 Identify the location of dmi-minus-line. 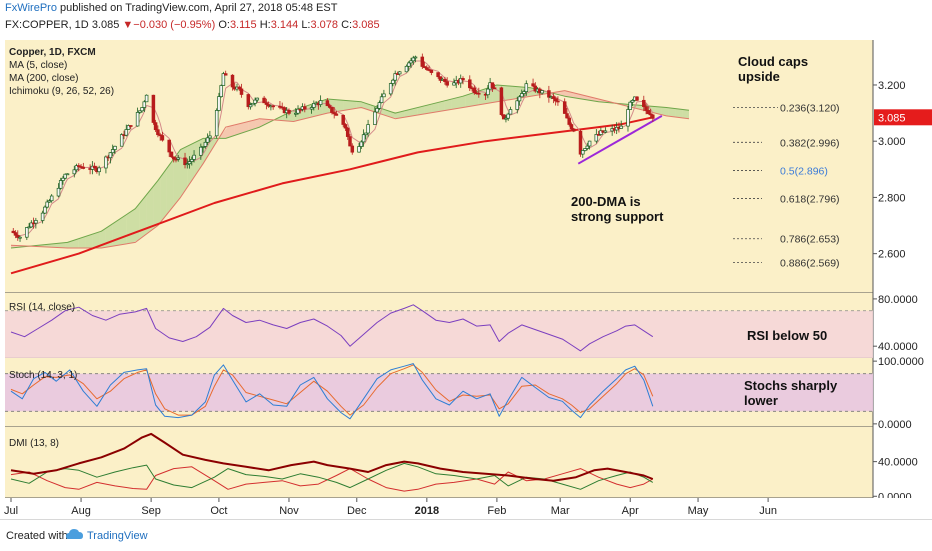
(332, 479).